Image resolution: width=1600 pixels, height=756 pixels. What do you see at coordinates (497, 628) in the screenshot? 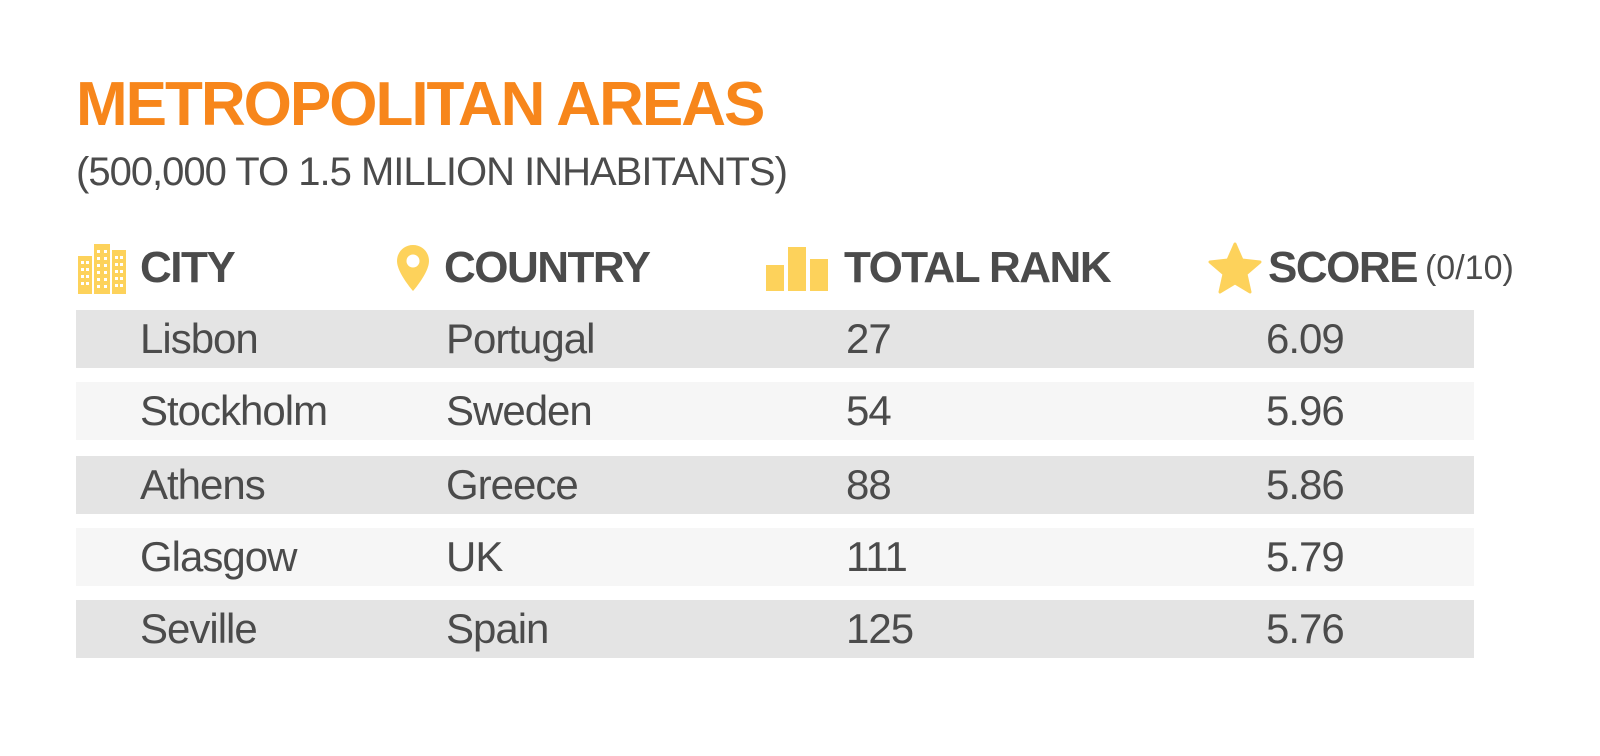
I see `cell-country: Spain` at bounding box center [497, 628].